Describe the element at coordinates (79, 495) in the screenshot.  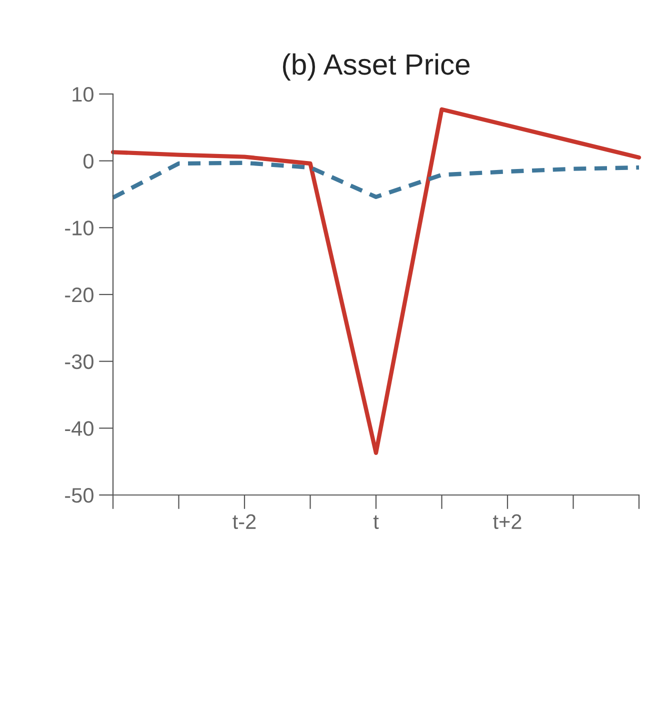
I see `y-tick-label: -50` at that location.